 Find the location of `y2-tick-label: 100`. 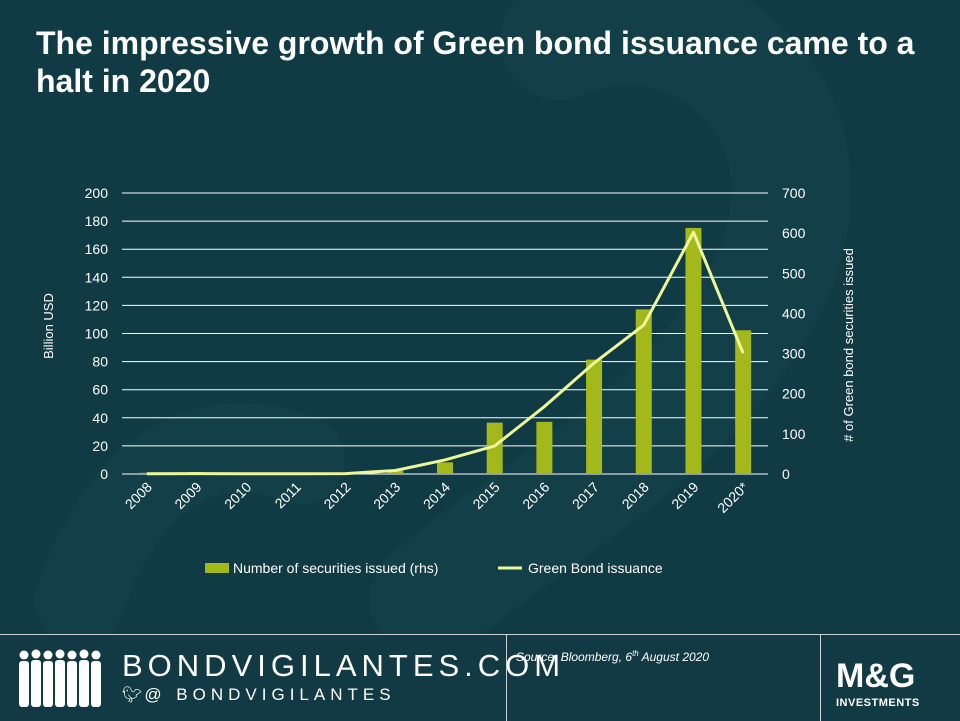

y2-tick-label: 100 is located at coordinates (794, 434).